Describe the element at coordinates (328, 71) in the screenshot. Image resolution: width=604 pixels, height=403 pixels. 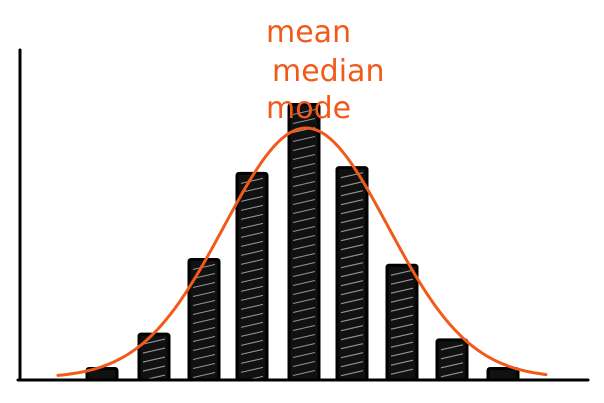
I see `annotation-median: median` at that location.